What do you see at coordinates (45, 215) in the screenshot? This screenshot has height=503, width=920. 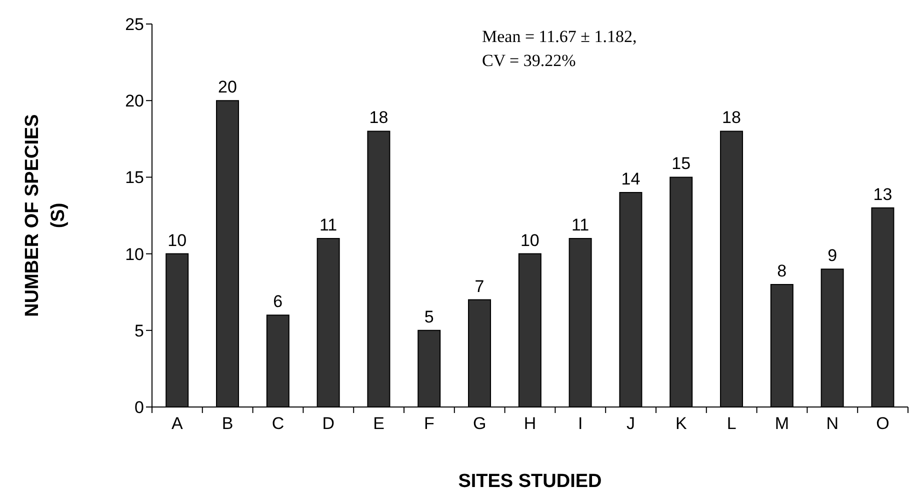 I see `y-axis-title: NUMBER OF SPECIES (S)` at bounding box center [45, 215].